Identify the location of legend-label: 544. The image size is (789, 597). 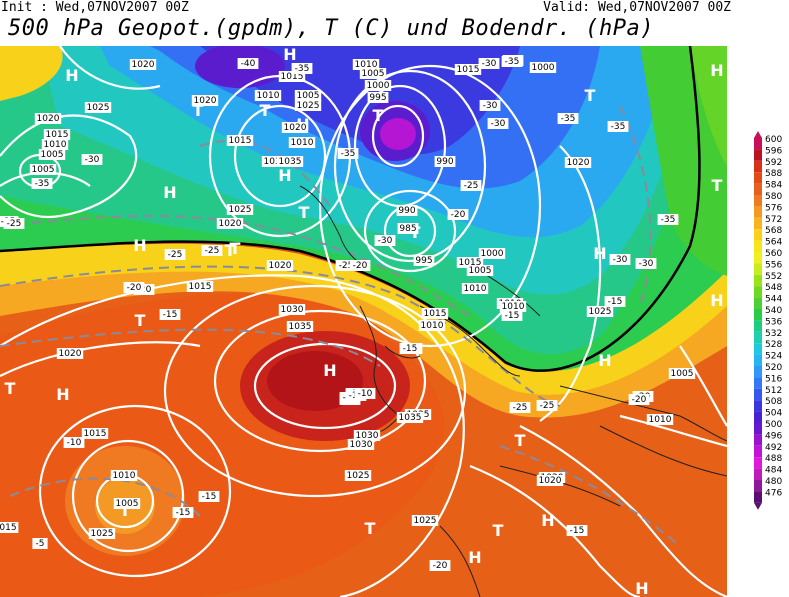
(773, 300).